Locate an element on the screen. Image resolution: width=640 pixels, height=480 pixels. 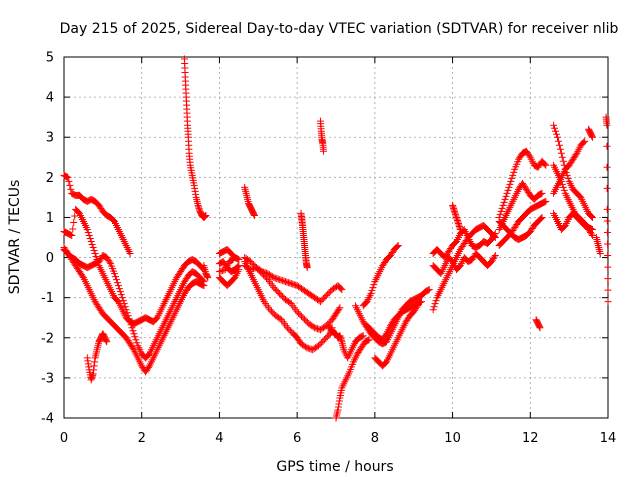
x-tick-label: 12 is located at coordinates (530, 438).